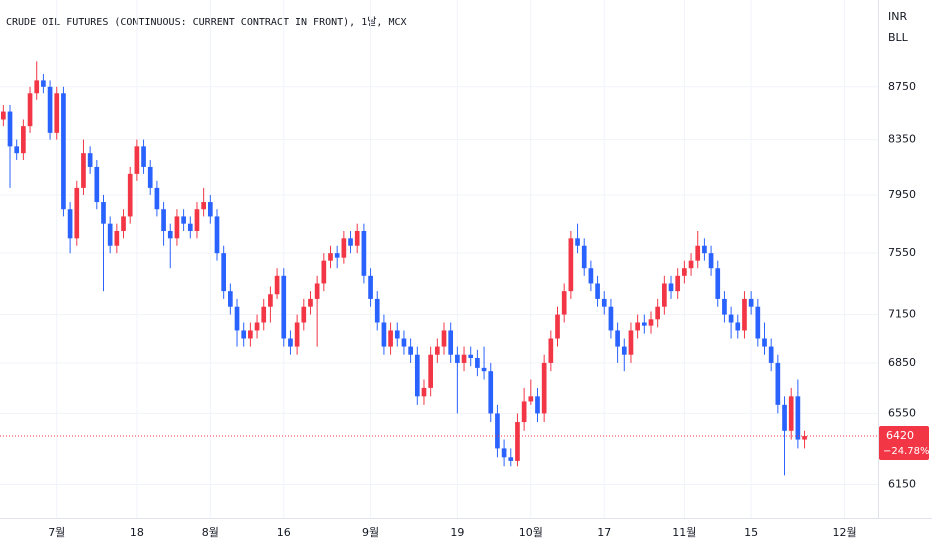  What do you see at coordinates (902, 139) in the screenshot?
I see `y-tick-label: 8350` at bounding box center [902, 139].